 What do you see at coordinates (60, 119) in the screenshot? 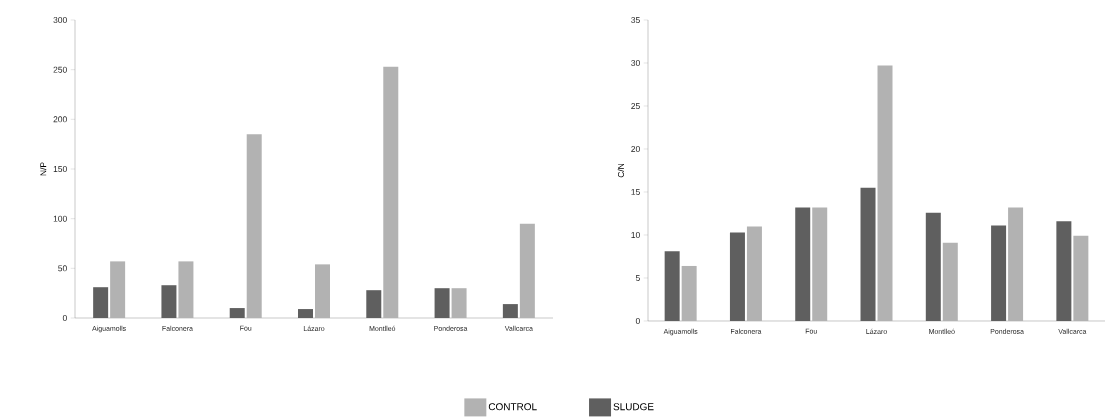
I see `y-tick-label: 200` at bounding box center [60, 119].